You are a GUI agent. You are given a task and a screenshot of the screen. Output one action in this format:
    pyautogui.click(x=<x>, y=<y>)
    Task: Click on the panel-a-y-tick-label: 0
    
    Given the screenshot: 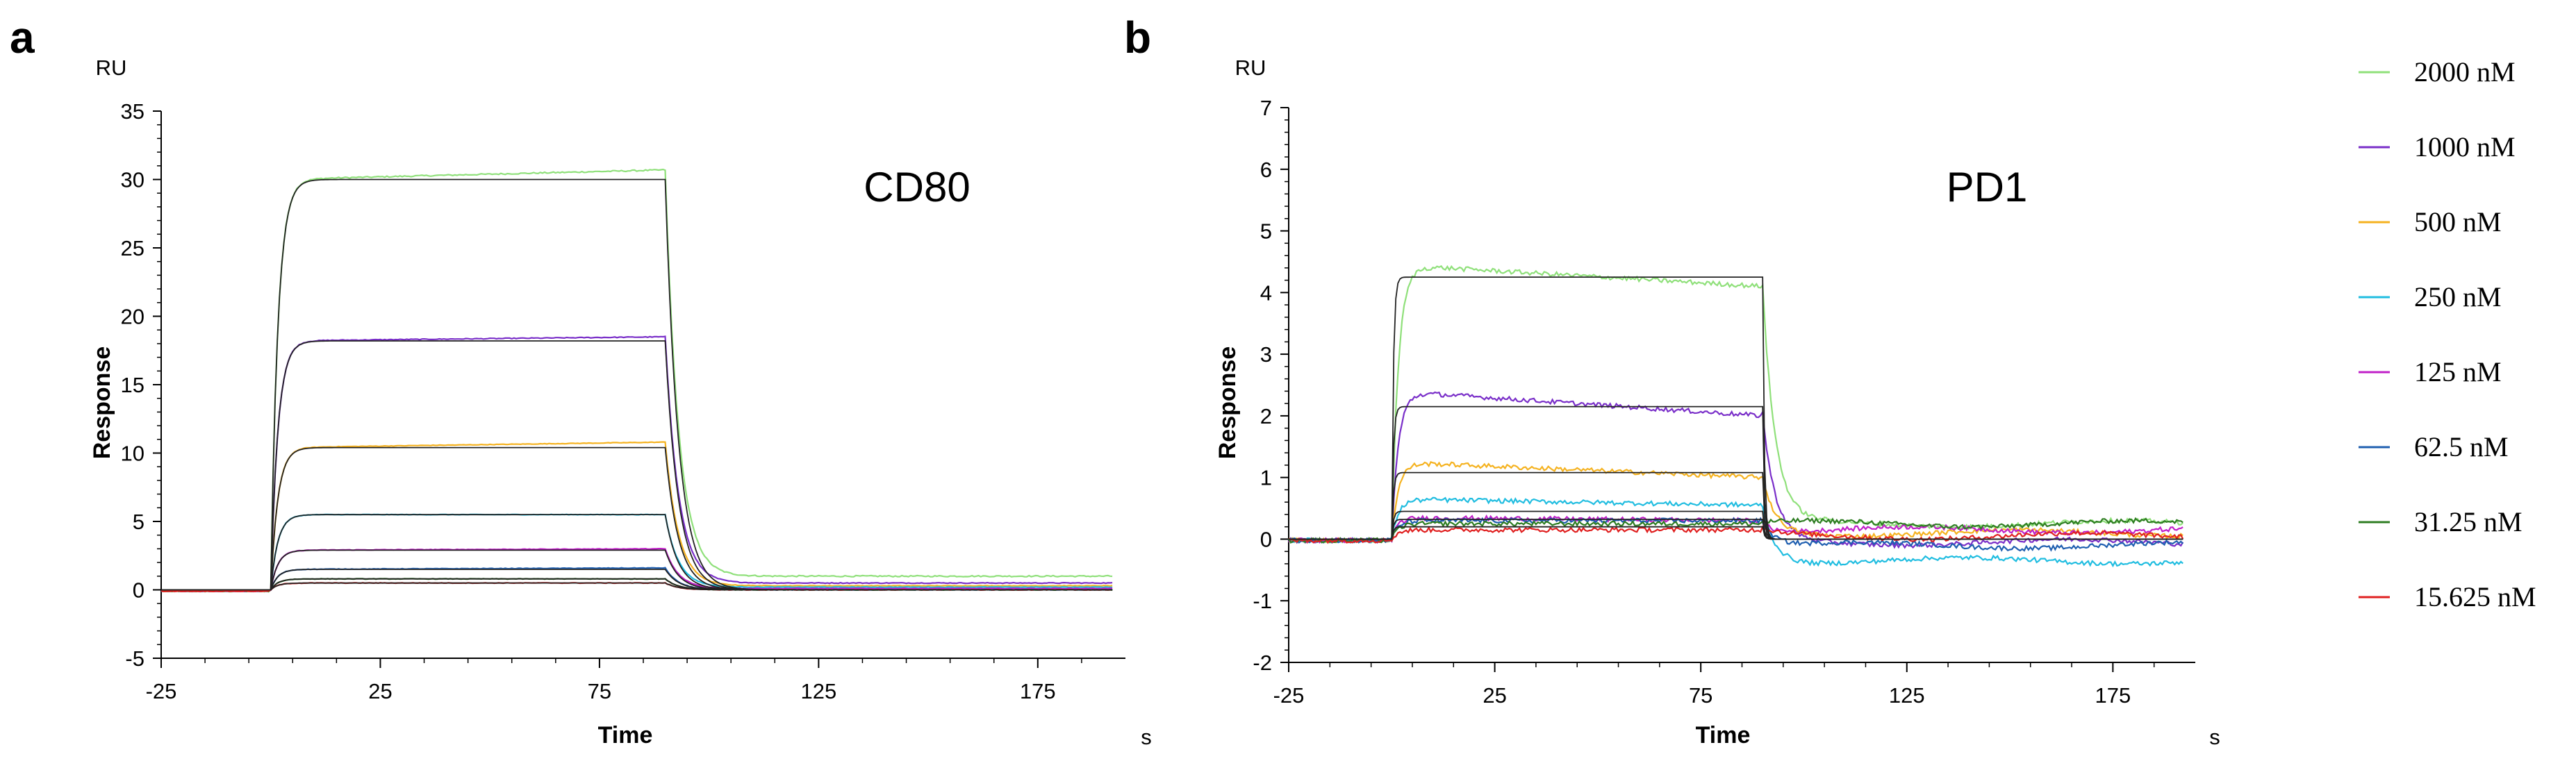 What is the action you would take?
    pyautogui.click(x=139, y=590)
    